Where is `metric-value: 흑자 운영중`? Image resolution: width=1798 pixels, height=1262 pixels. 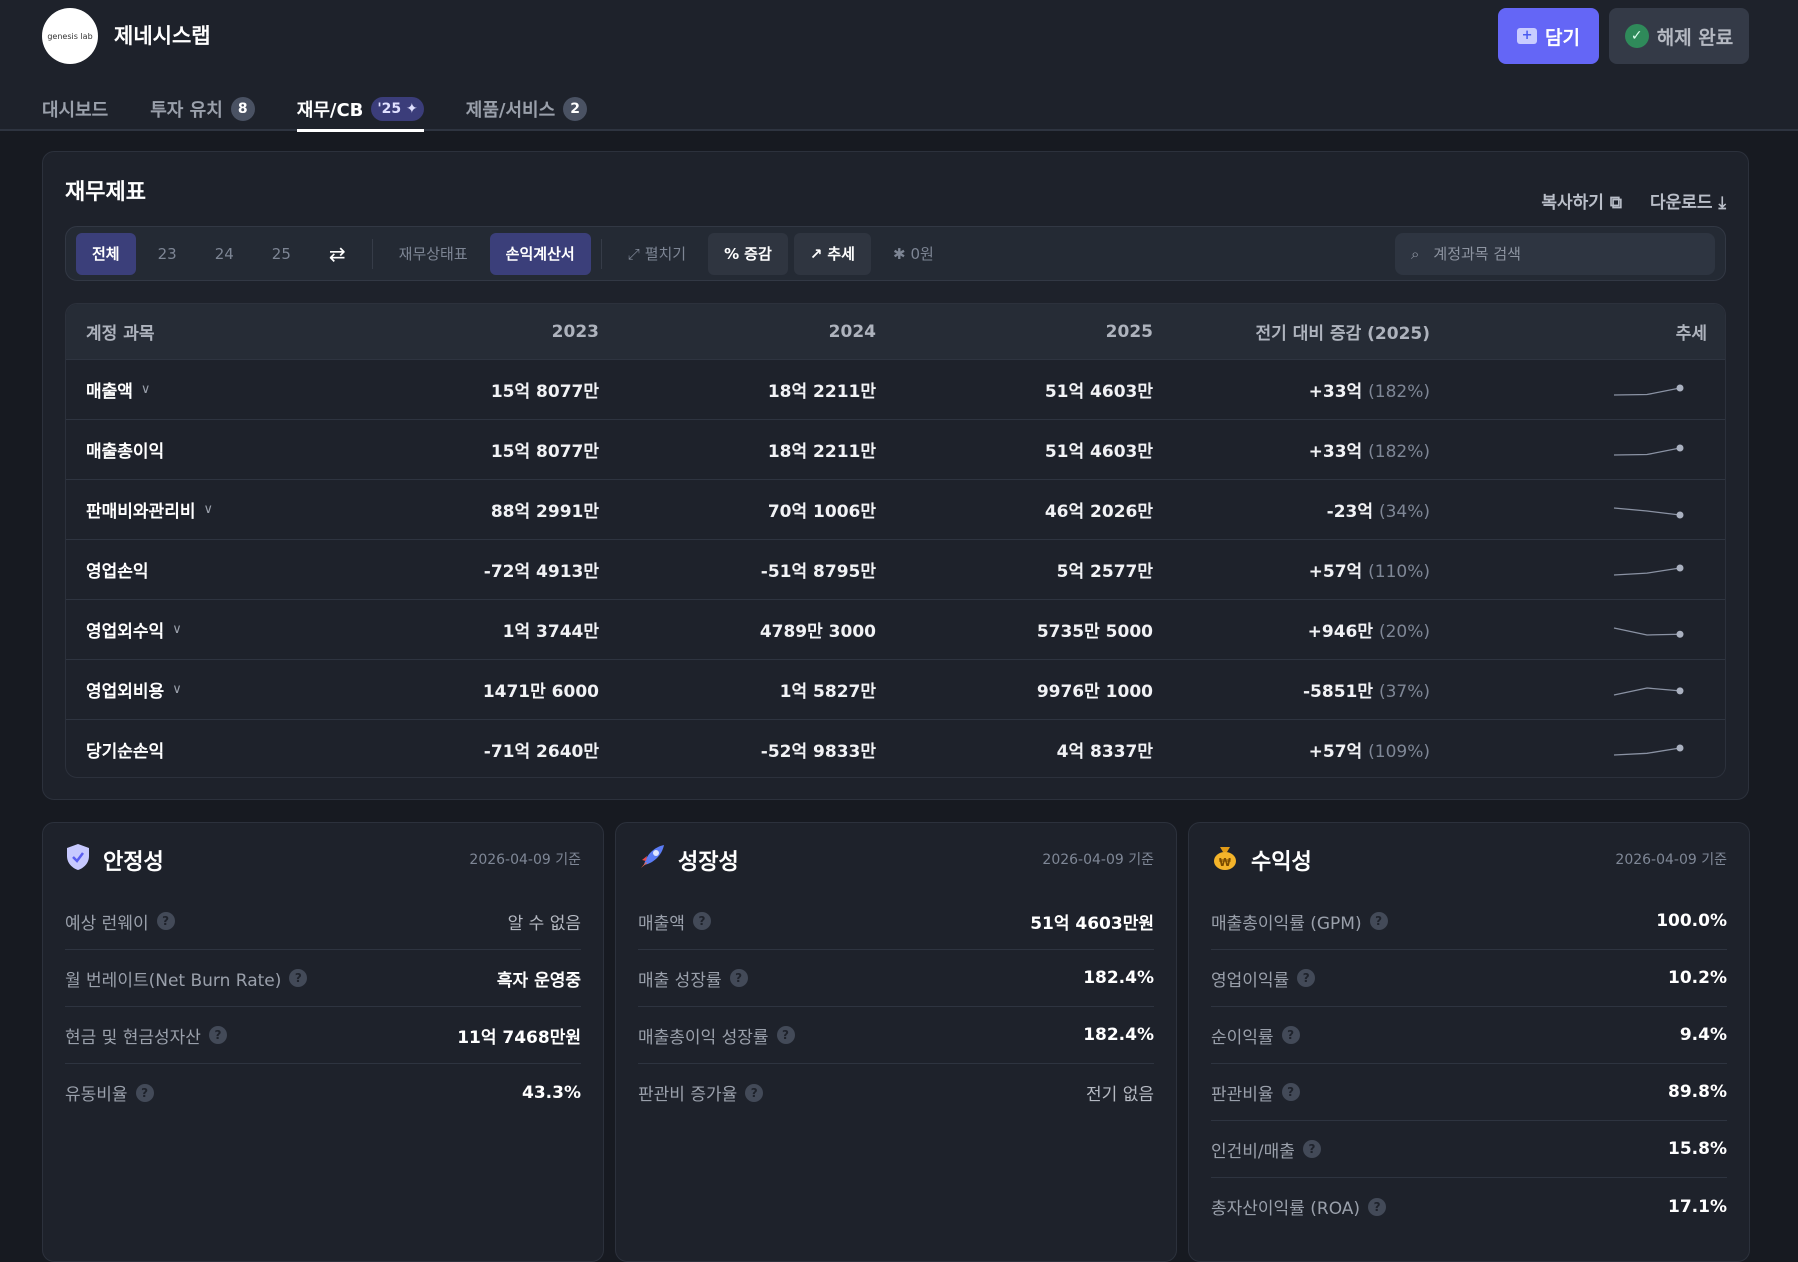 metric-value: 흑자 운영중 is located at coordinates (538, 980).